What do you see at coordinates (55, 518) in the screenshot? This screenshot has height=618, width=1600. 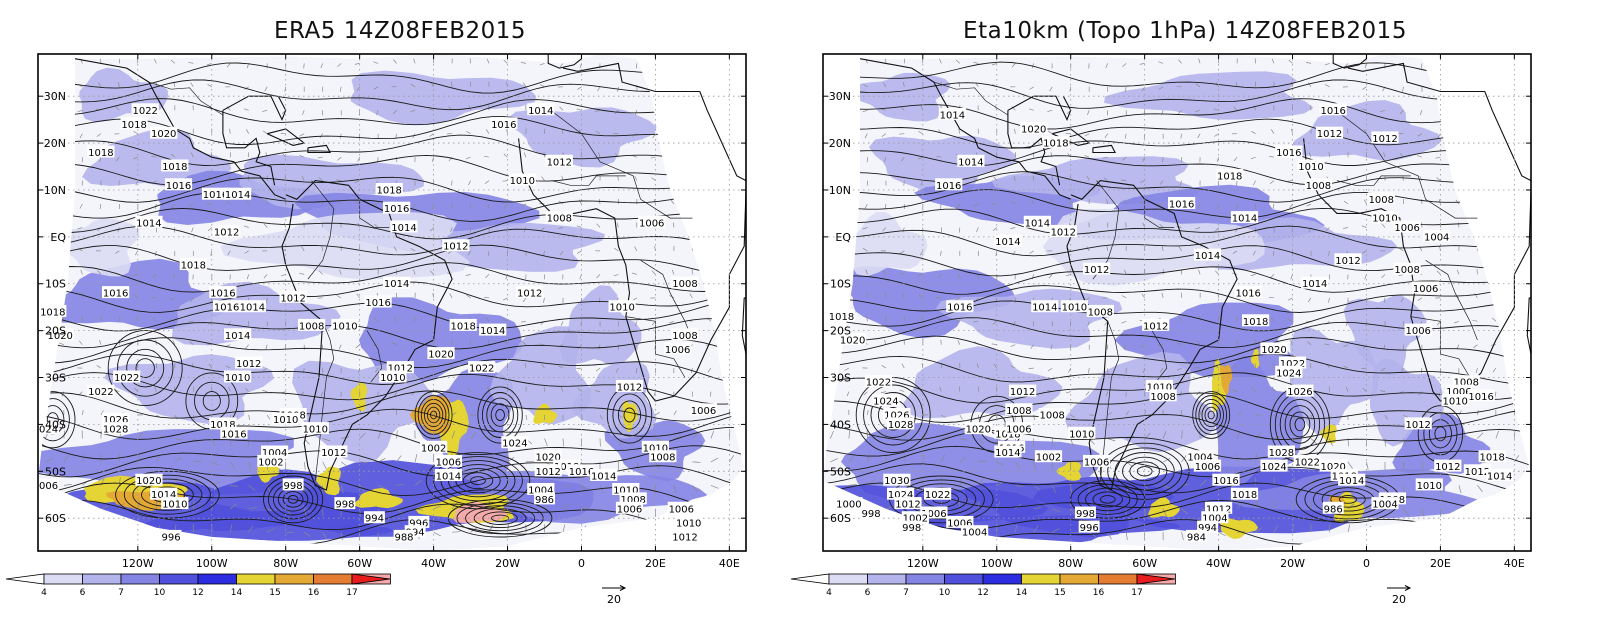 I see `lat-tick-label: 60S` at bounding box center [55, 518].